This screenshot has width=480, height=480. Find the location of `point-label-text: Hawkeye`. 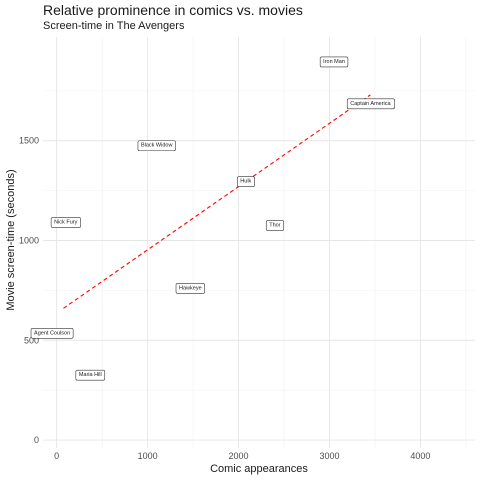

point-label-text: Hawkeye is located at coordinates (190, 288).